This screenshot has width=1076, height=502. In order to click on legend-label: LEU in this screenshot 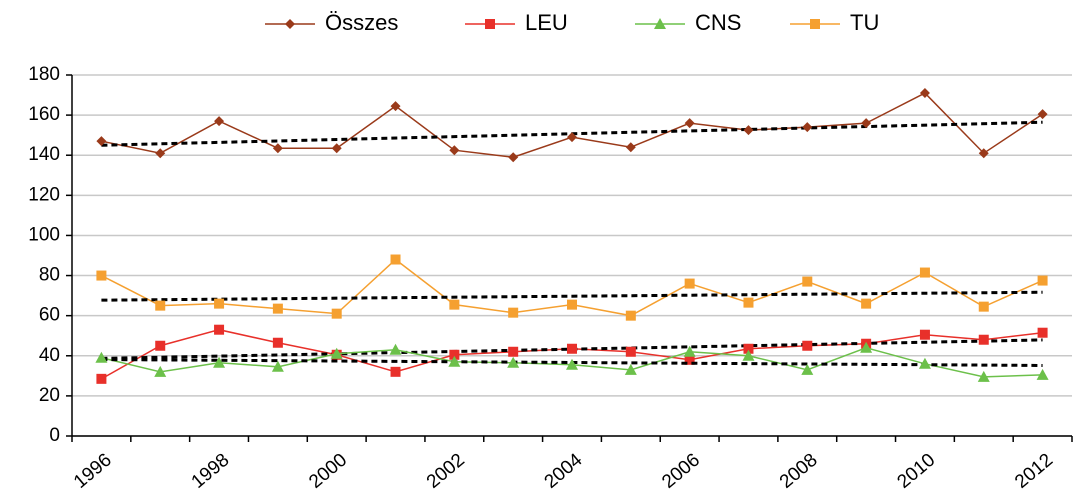, I will do `click(546, 22)`.